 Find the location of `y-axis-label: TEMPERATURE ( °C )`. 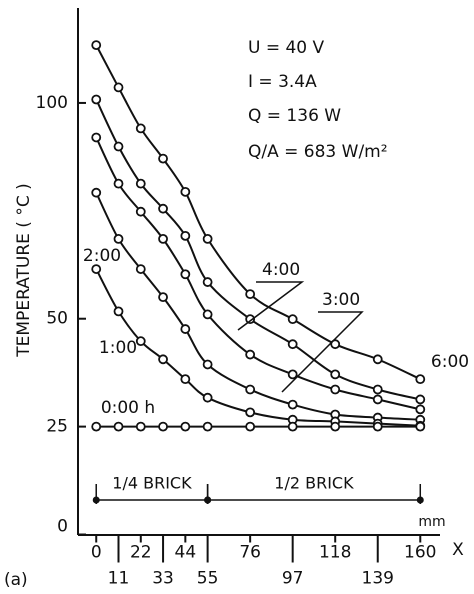

y-axis-label: TEMPERATURE ( °C ) is located at coordinates (24, 270).